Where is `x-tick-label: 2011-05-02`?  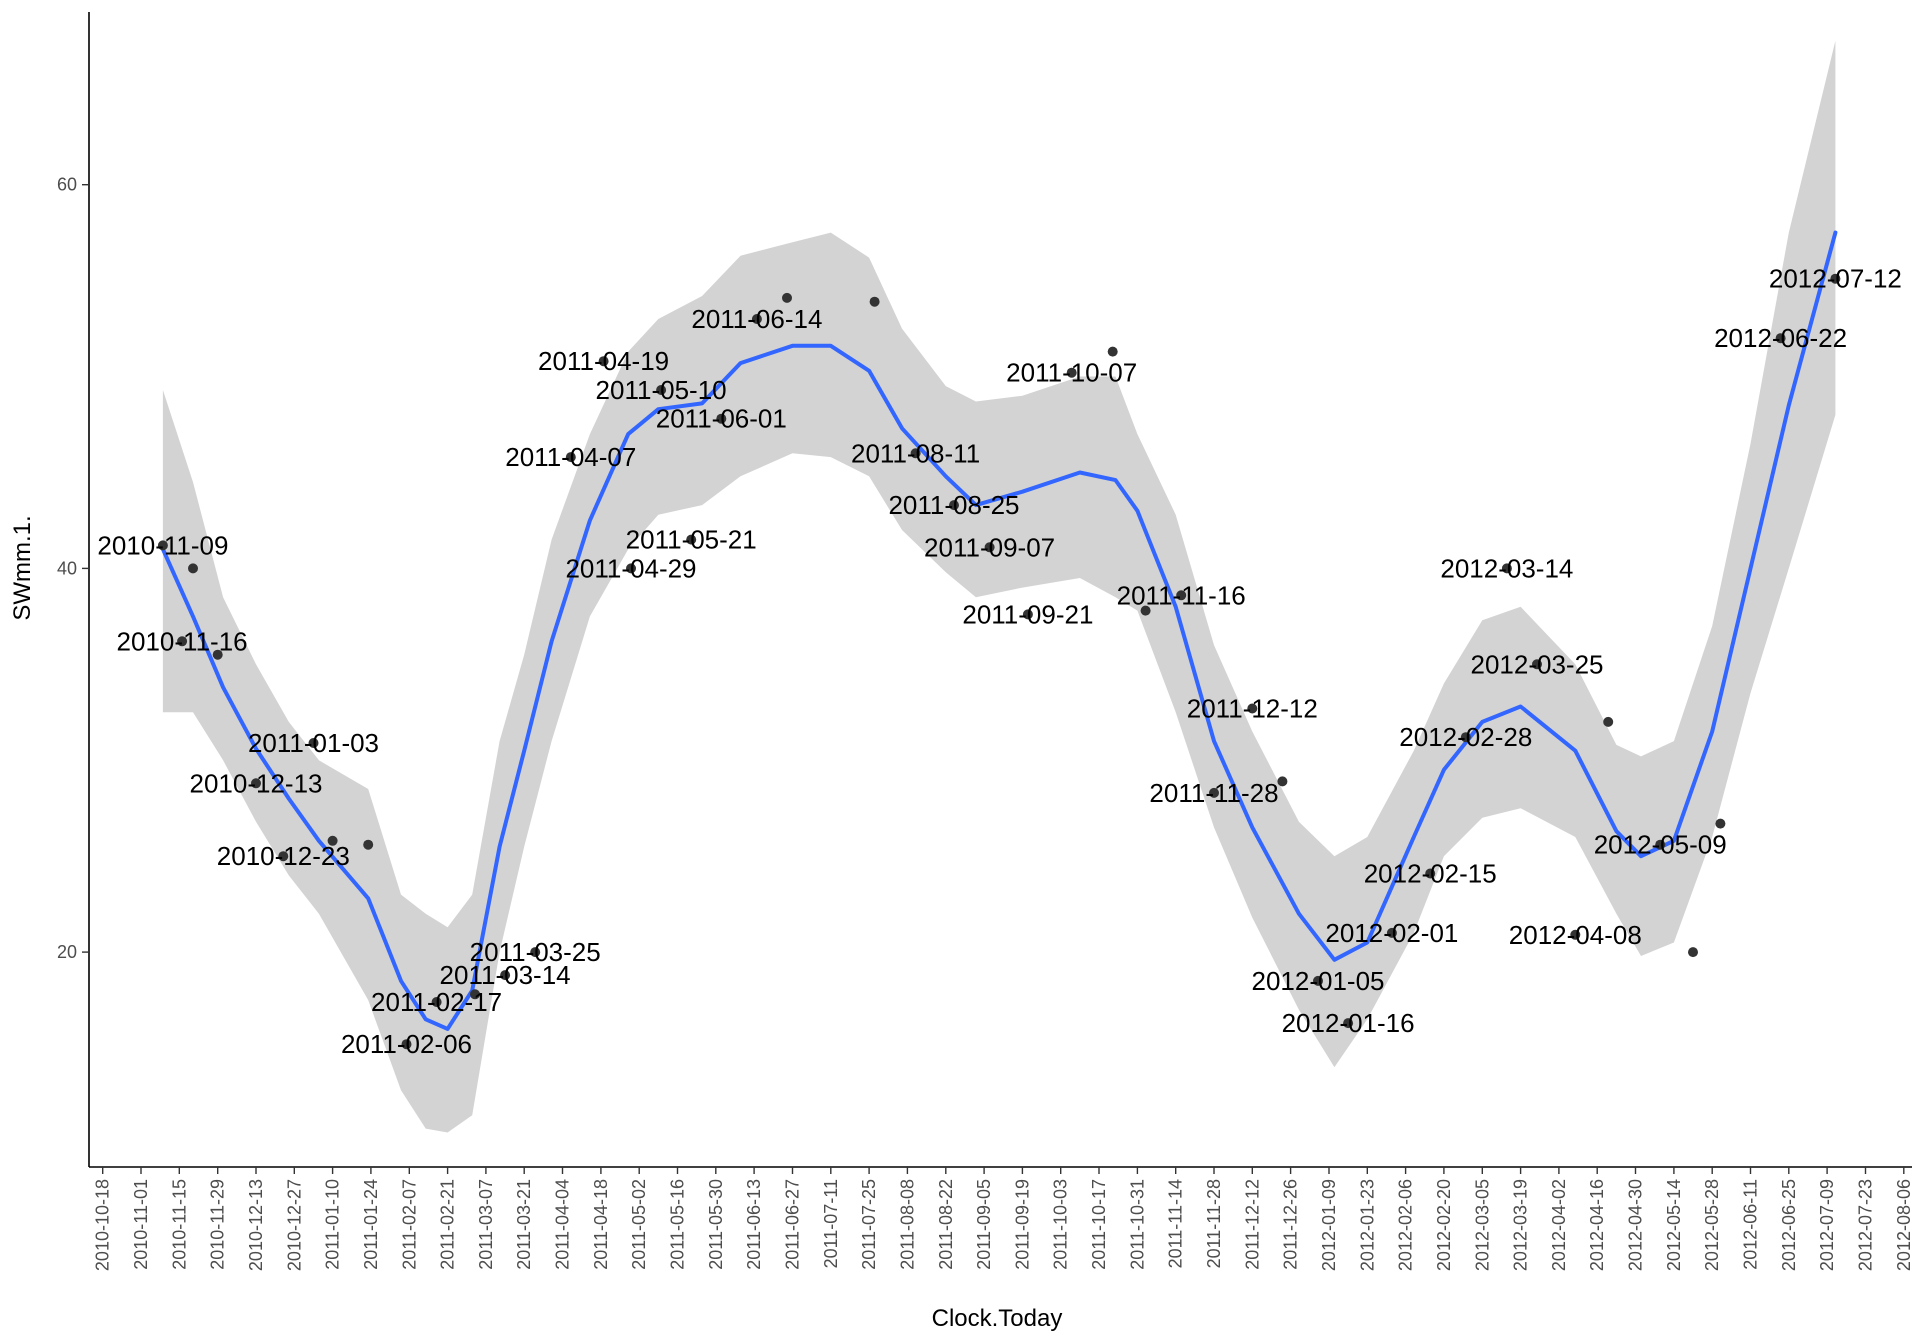
x-tick-label: 2011-05-02 is located at coordinates (639, 1224).